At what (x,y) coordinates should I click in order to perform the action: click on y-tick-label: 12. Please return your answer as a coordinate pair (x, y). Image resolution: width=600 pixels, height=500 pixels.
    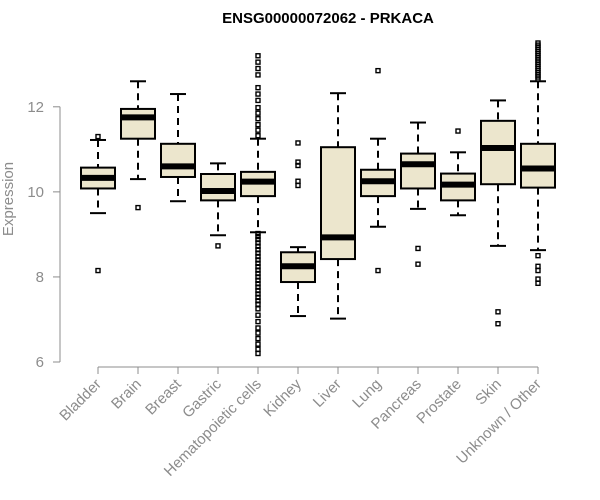
    Looking at the image, I should click on (35, 107).